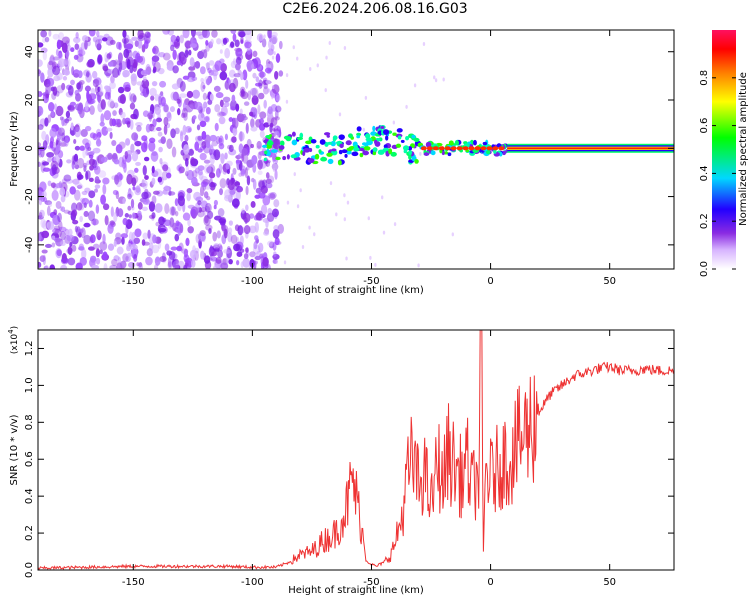 The height and width of the screenshot is (600, 750). What do you see at coordinates (29, 459) in the screenshot?
I see `y-tick-label: 0.6` at bounding box center [29, 459].